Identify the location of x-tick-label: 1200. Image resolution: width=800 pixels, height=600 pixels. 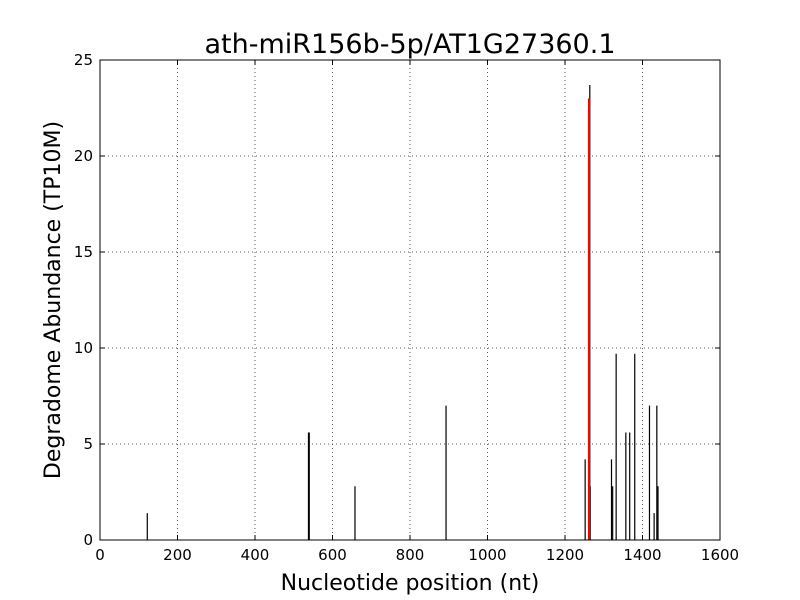
(565, 555).